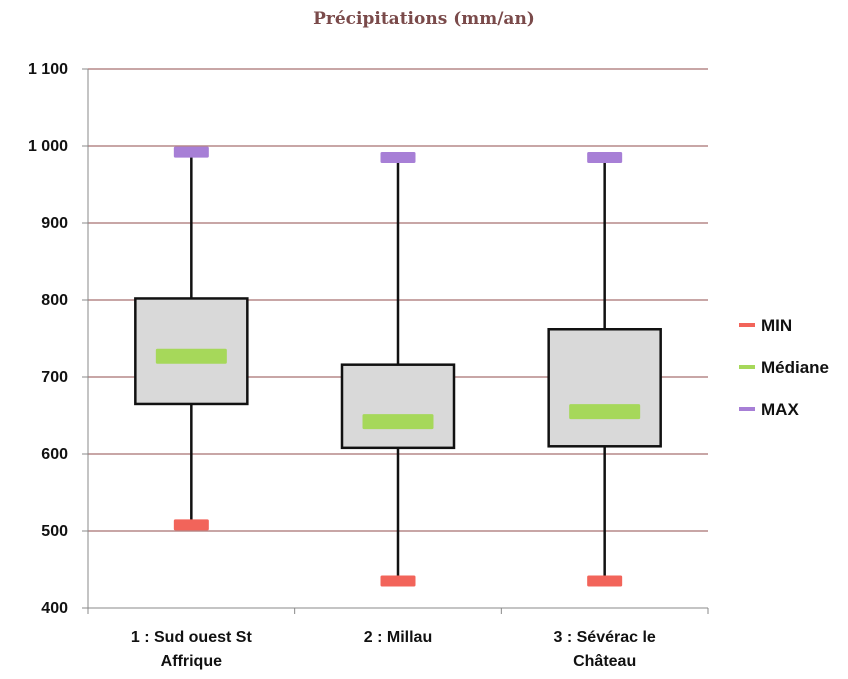  I want to click on y-tick-label: 400, so click(54, 608).